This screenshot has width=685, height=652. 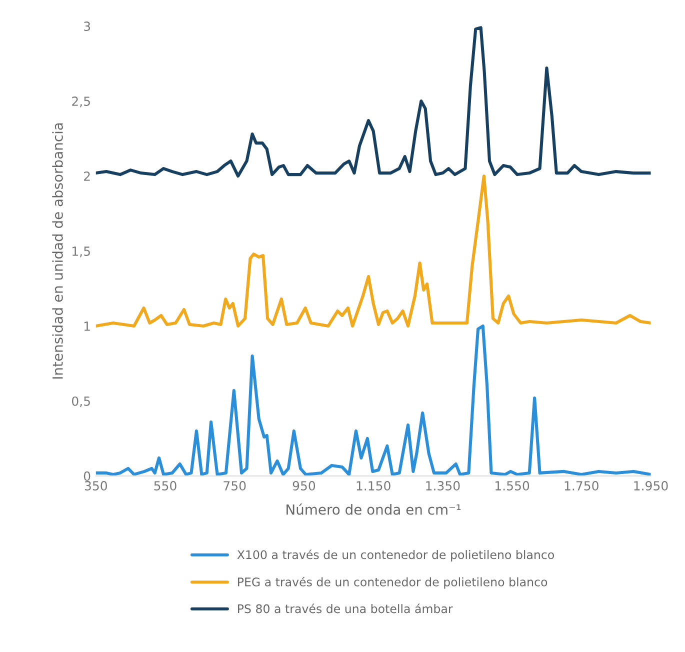 What do you see at coordinates (373, 485) in the screenshot?
I see `x-tick-label: 1.150` at bounding box center [373, 485].